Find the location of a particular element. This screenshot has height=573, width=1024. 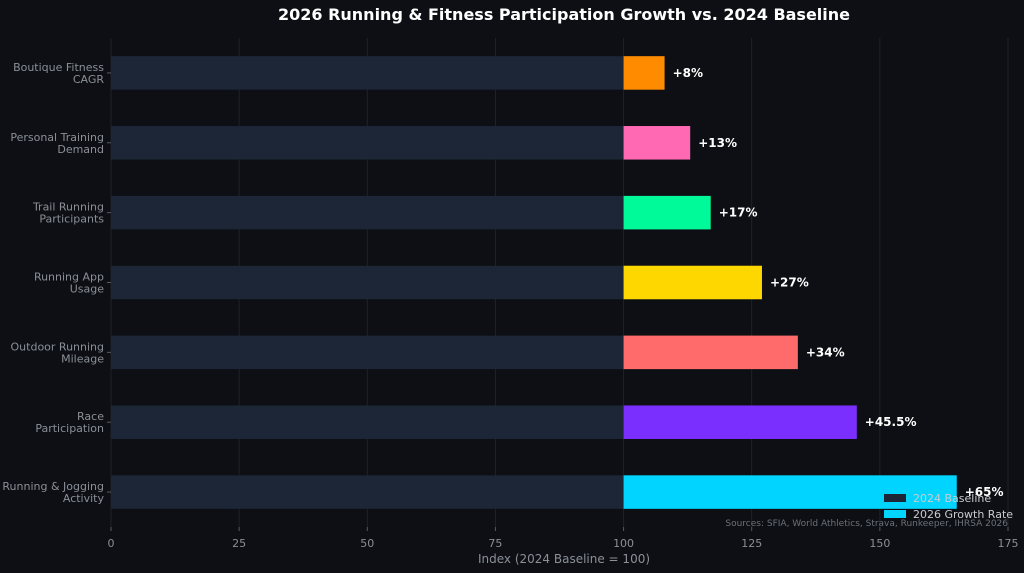

data-label-6: +65% is located at coordinates (984, 492).